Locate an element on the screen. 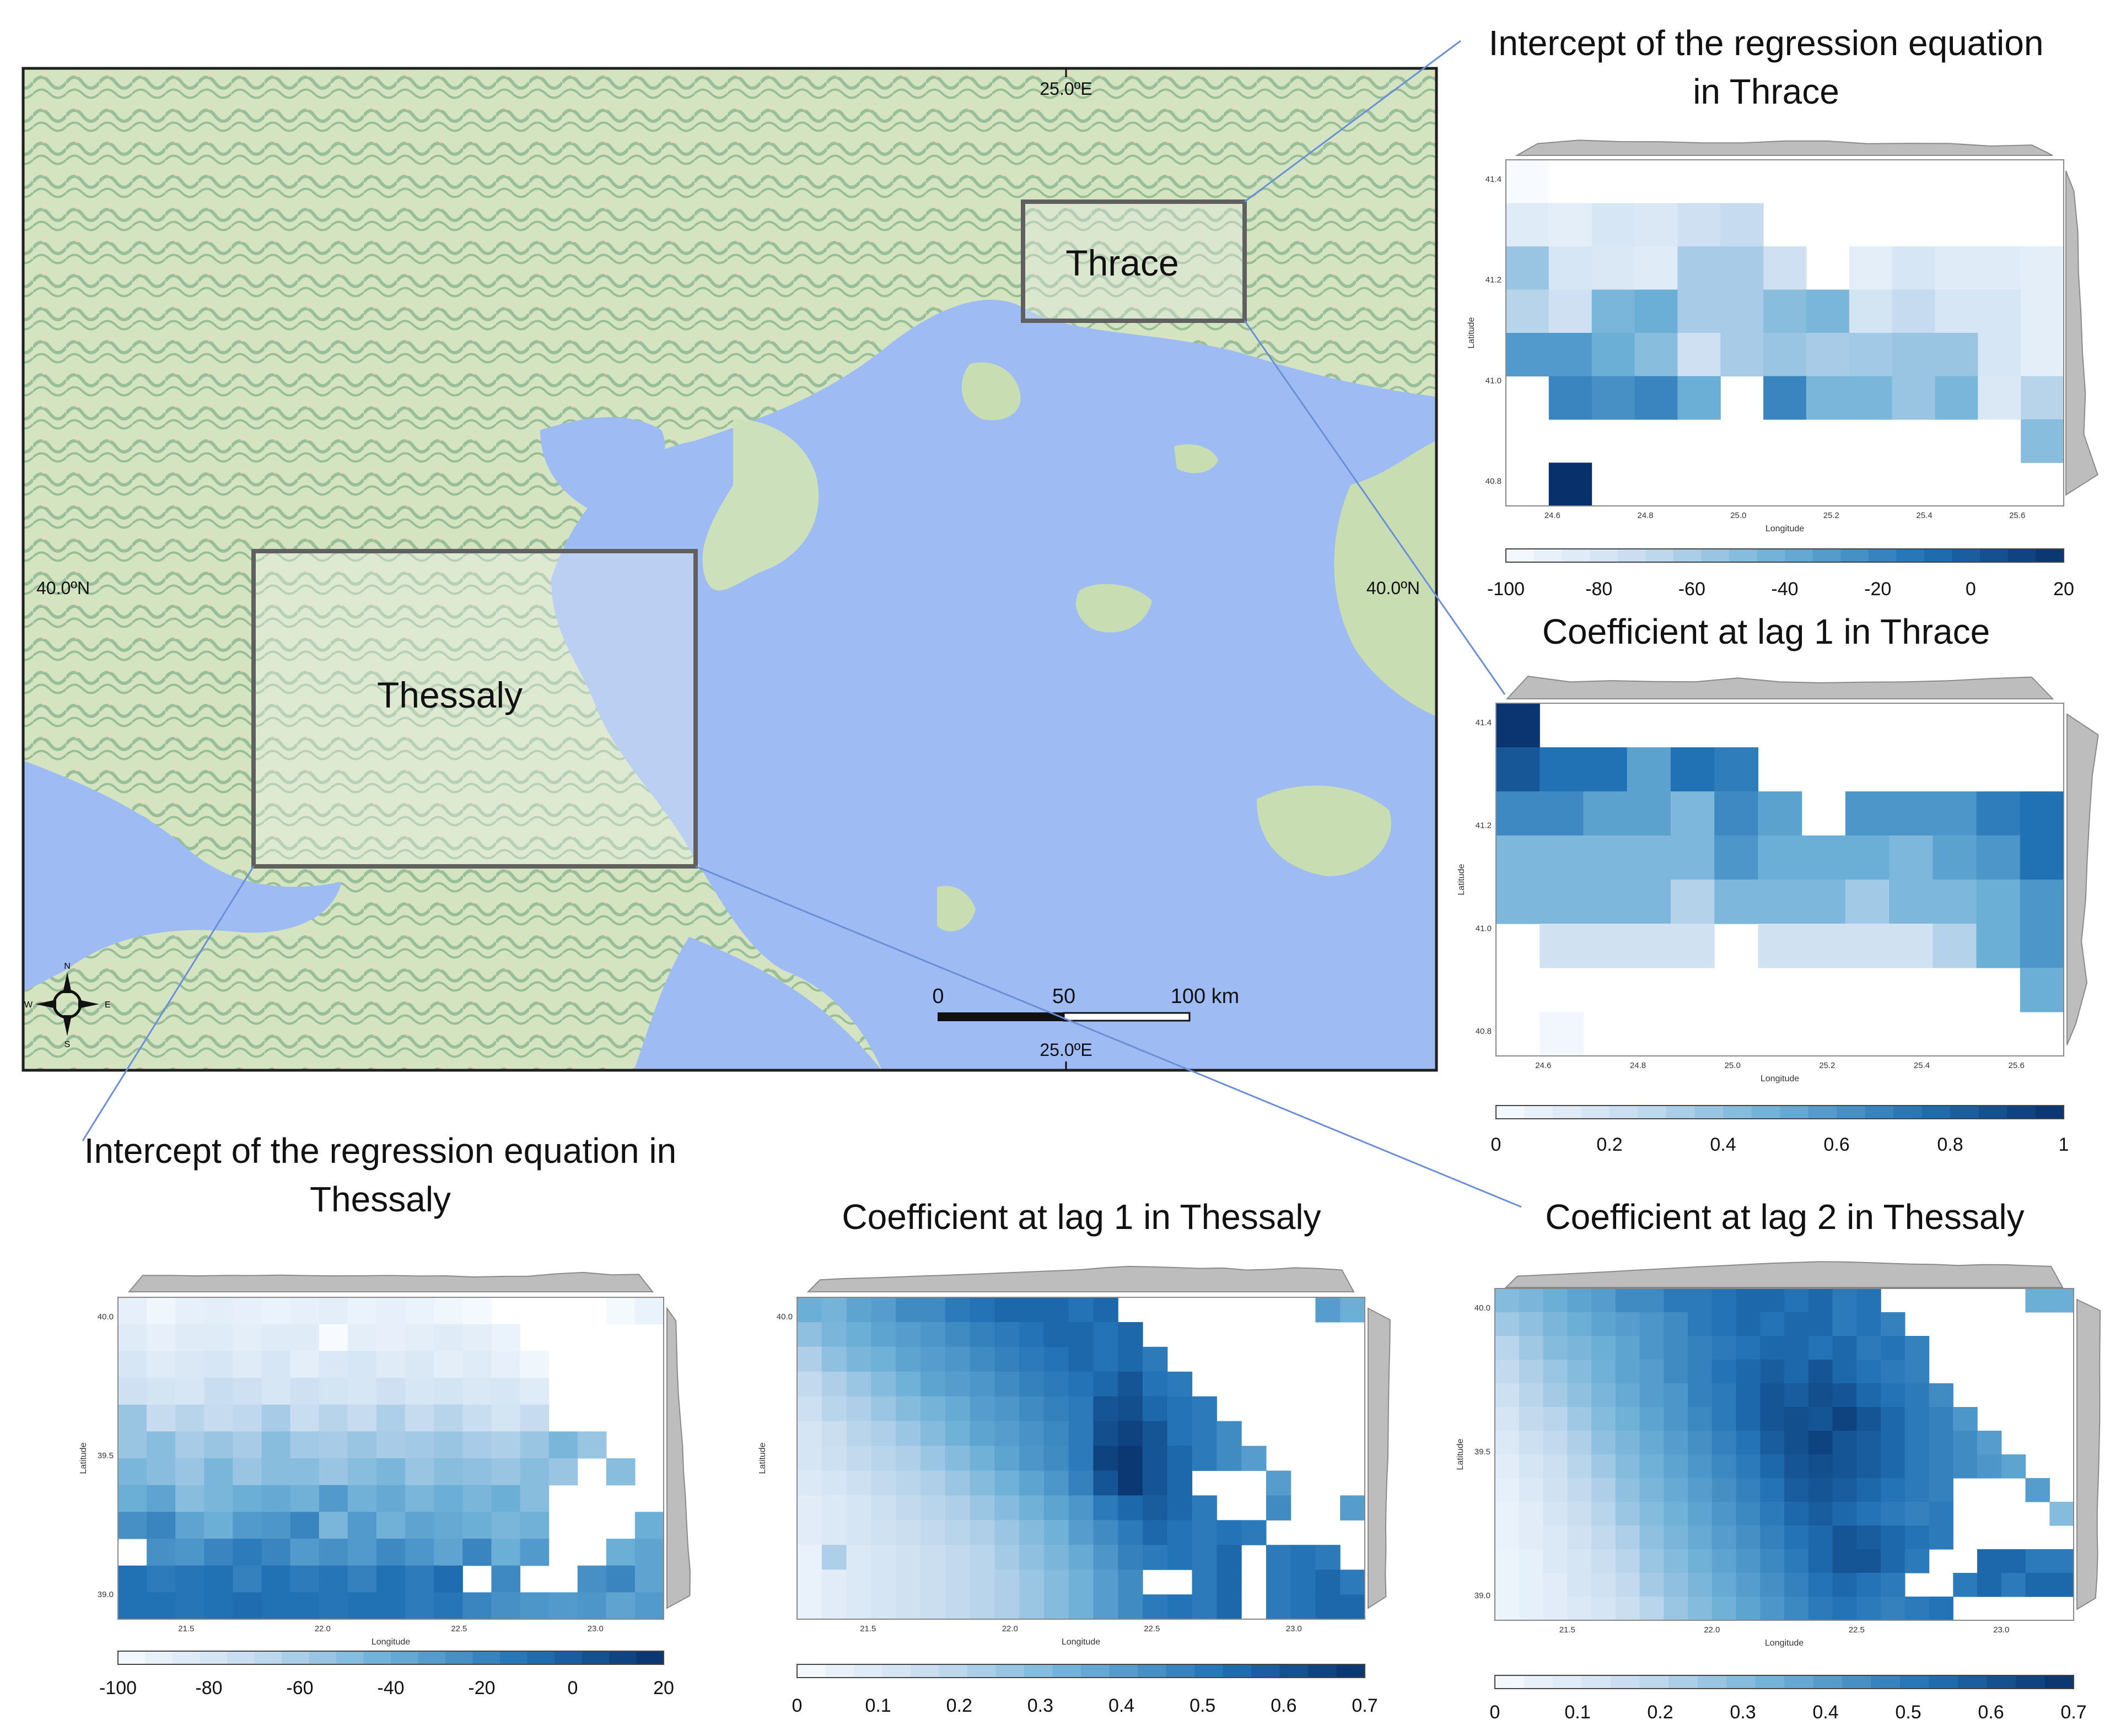 This screenshot has height=1736, width=2126. scale-label-0: 0 is located at coordinates (938, 996).